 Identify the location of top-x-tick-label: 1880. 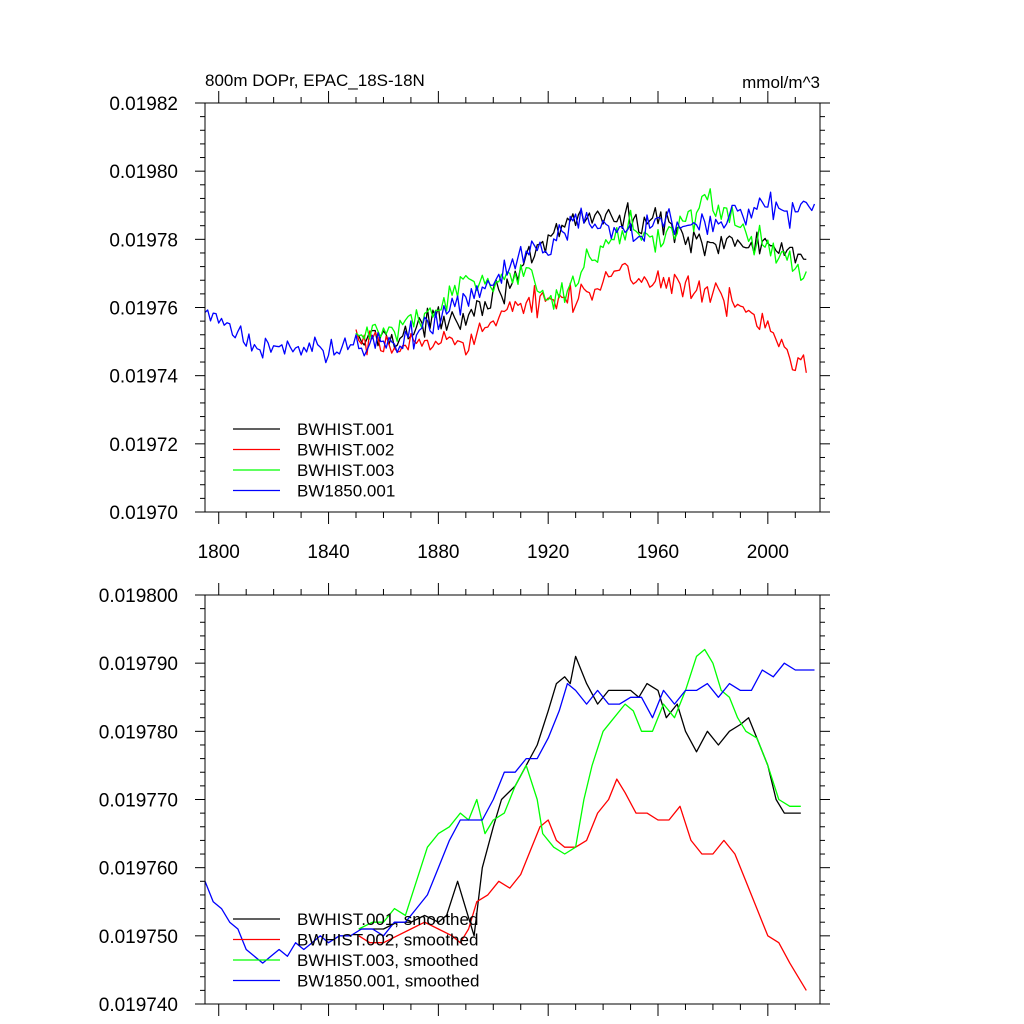
(438, 552).